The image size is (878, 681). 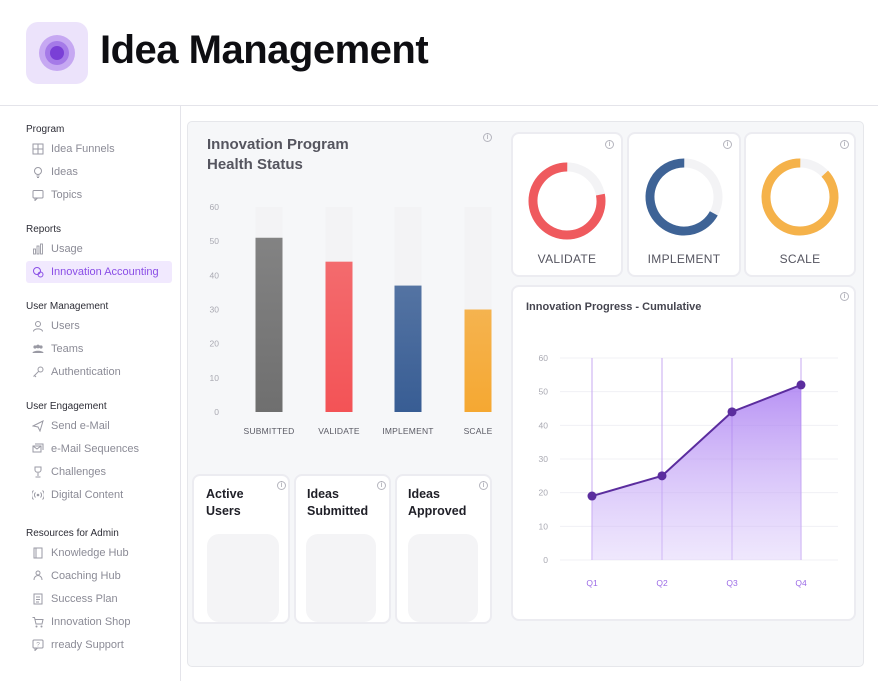 I want to click on broadcast-icon, so click(x=38, y=495).